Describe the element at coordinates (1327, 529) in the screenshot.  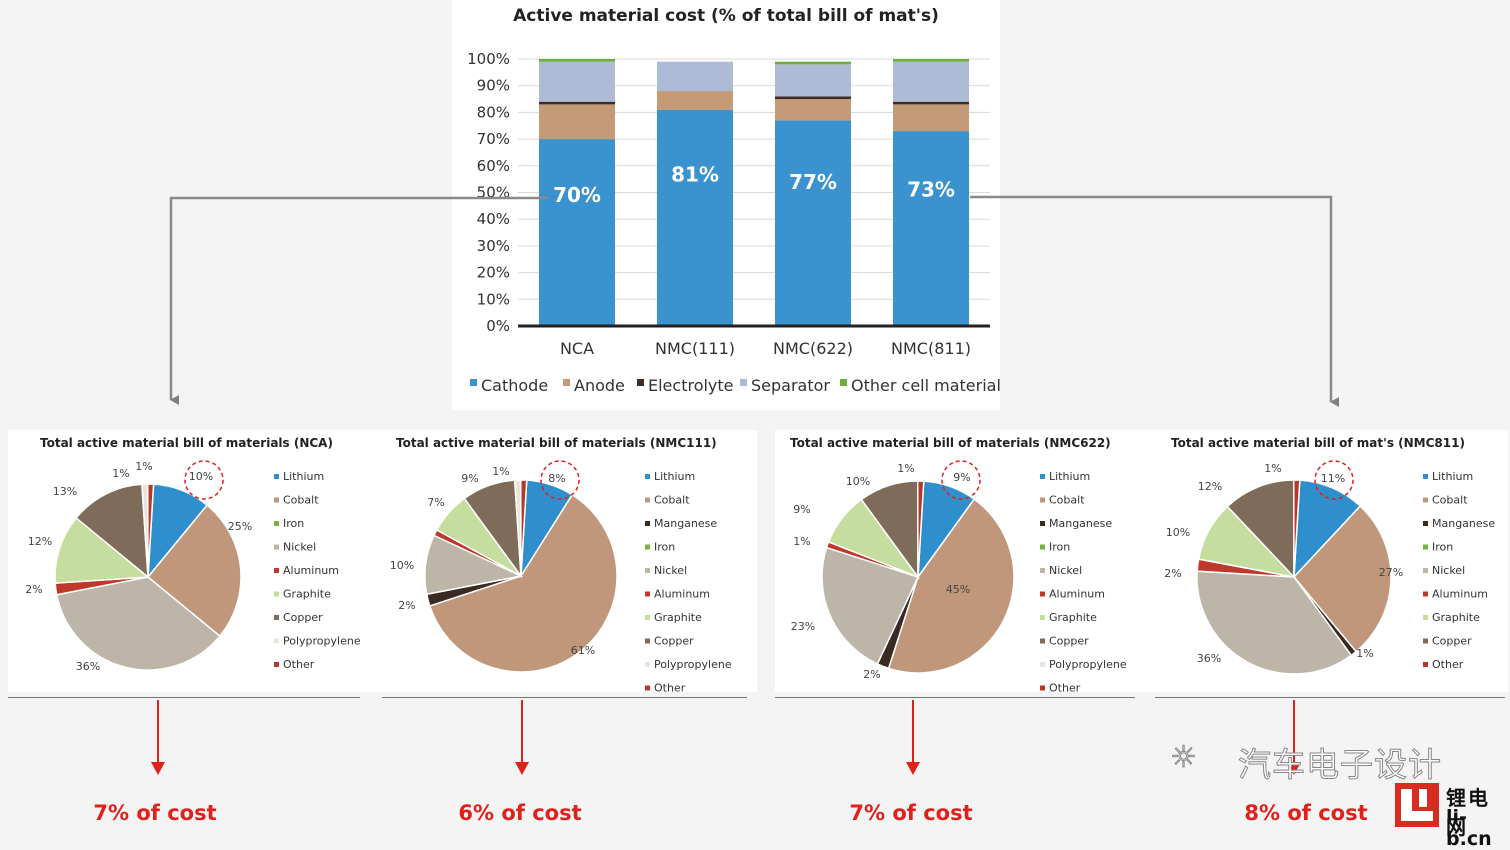
I see `pie-slice-lithium` at that location.